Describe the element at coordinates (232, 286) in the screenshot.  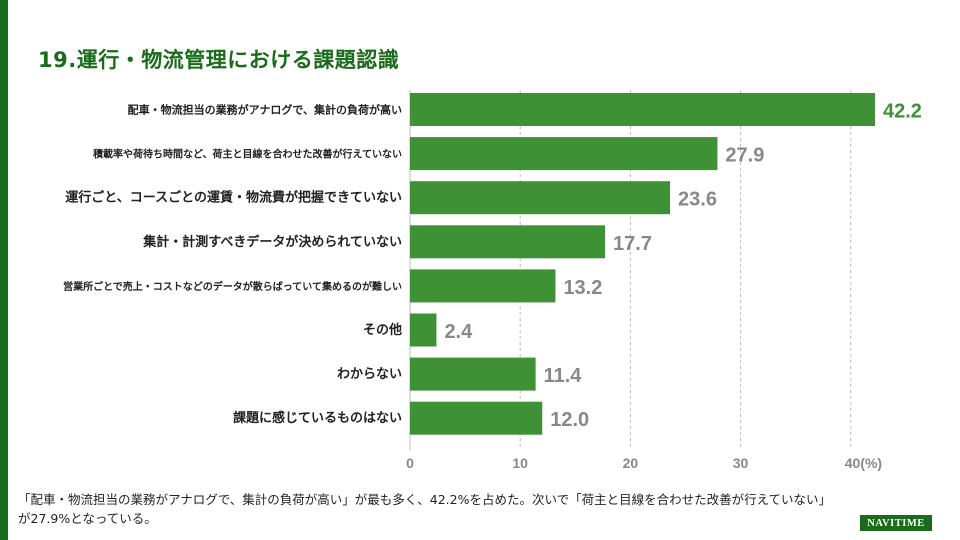
I see `category-label: 営業所ごとで売上・コストなどのデータが散らばっていて集めるのが難しい` at that location.